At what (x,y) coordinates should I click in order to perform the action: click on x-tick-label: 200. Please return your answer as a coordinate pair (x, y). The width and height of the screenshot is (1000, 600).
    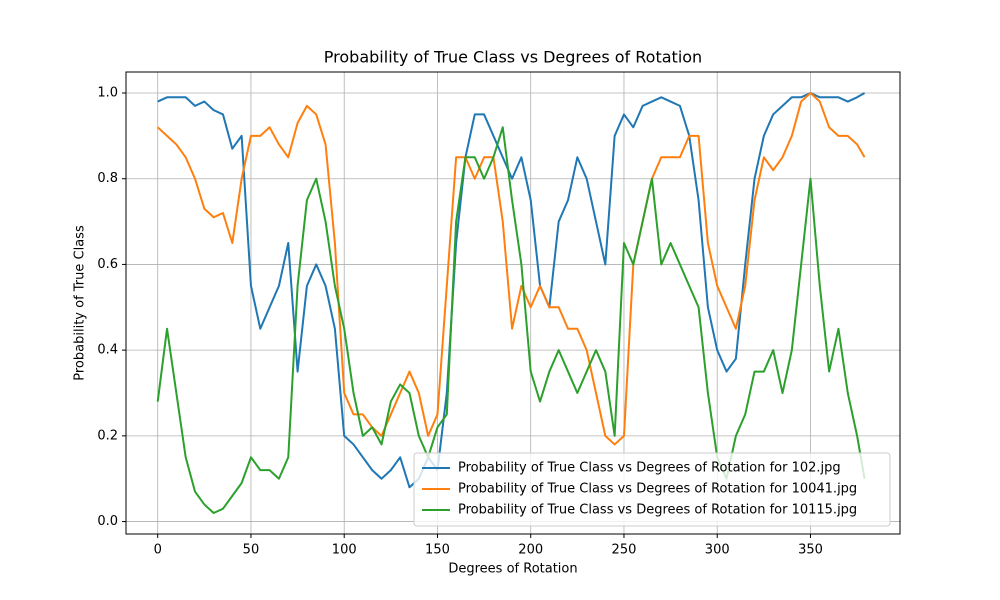
    Looking at the image, I should click on (530, 550).